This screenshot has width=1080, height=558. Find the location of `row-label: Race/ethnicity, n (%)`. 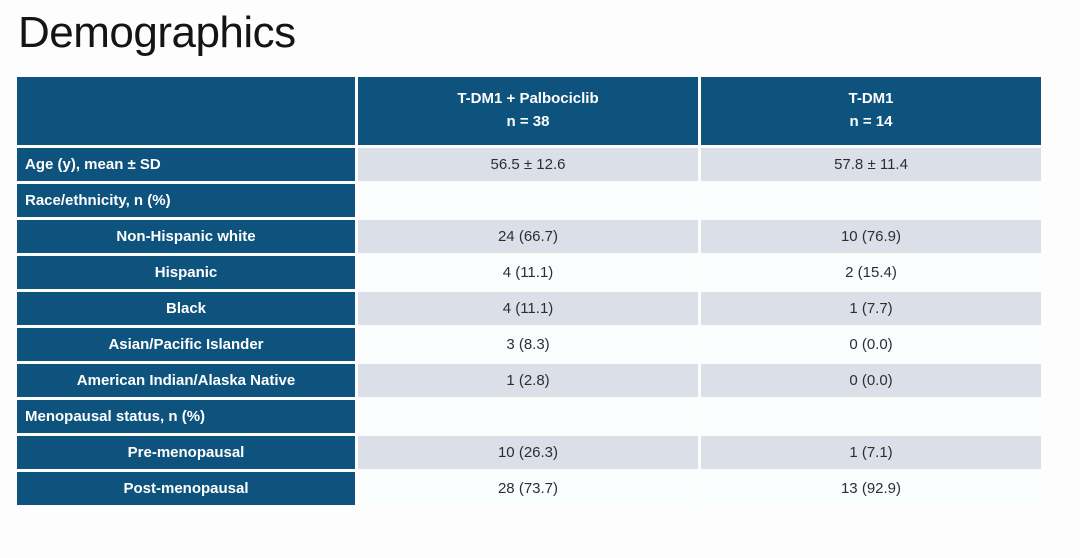

row-label: Race/ethnicity, n (%) is located at coordinates (186, 200).